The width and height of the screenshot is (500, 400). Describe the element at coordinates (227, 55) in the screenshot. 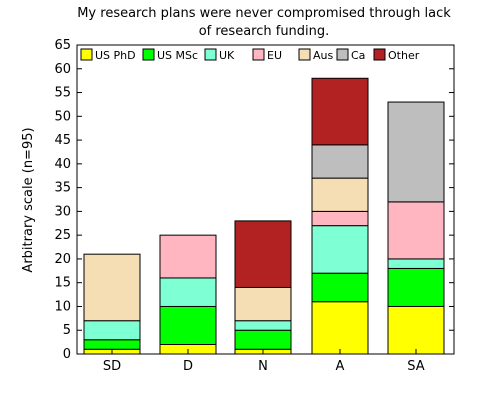

I see `legend-label-uk: UK` at that location.